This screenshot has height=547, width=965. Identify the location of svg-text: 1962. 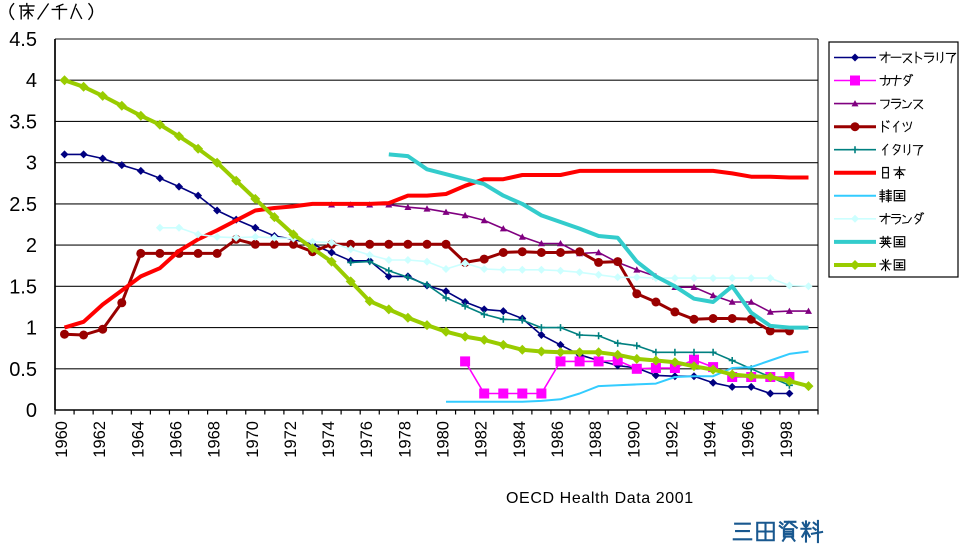
(100, 439).